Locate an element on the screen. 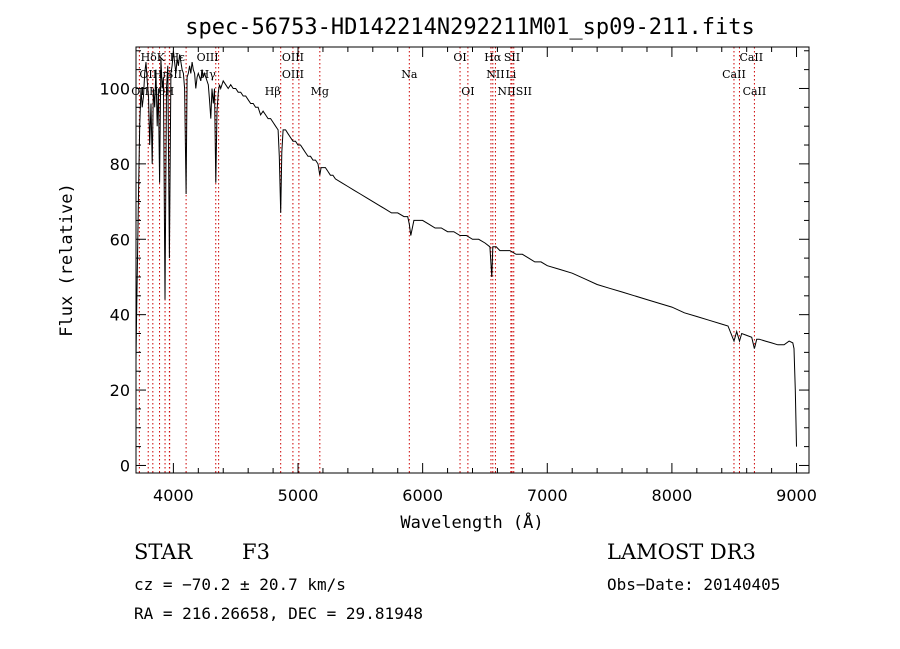 The width and height of the screenshot is (900, 649). y-tick-label: 100 is located at coordinates (114, 88).